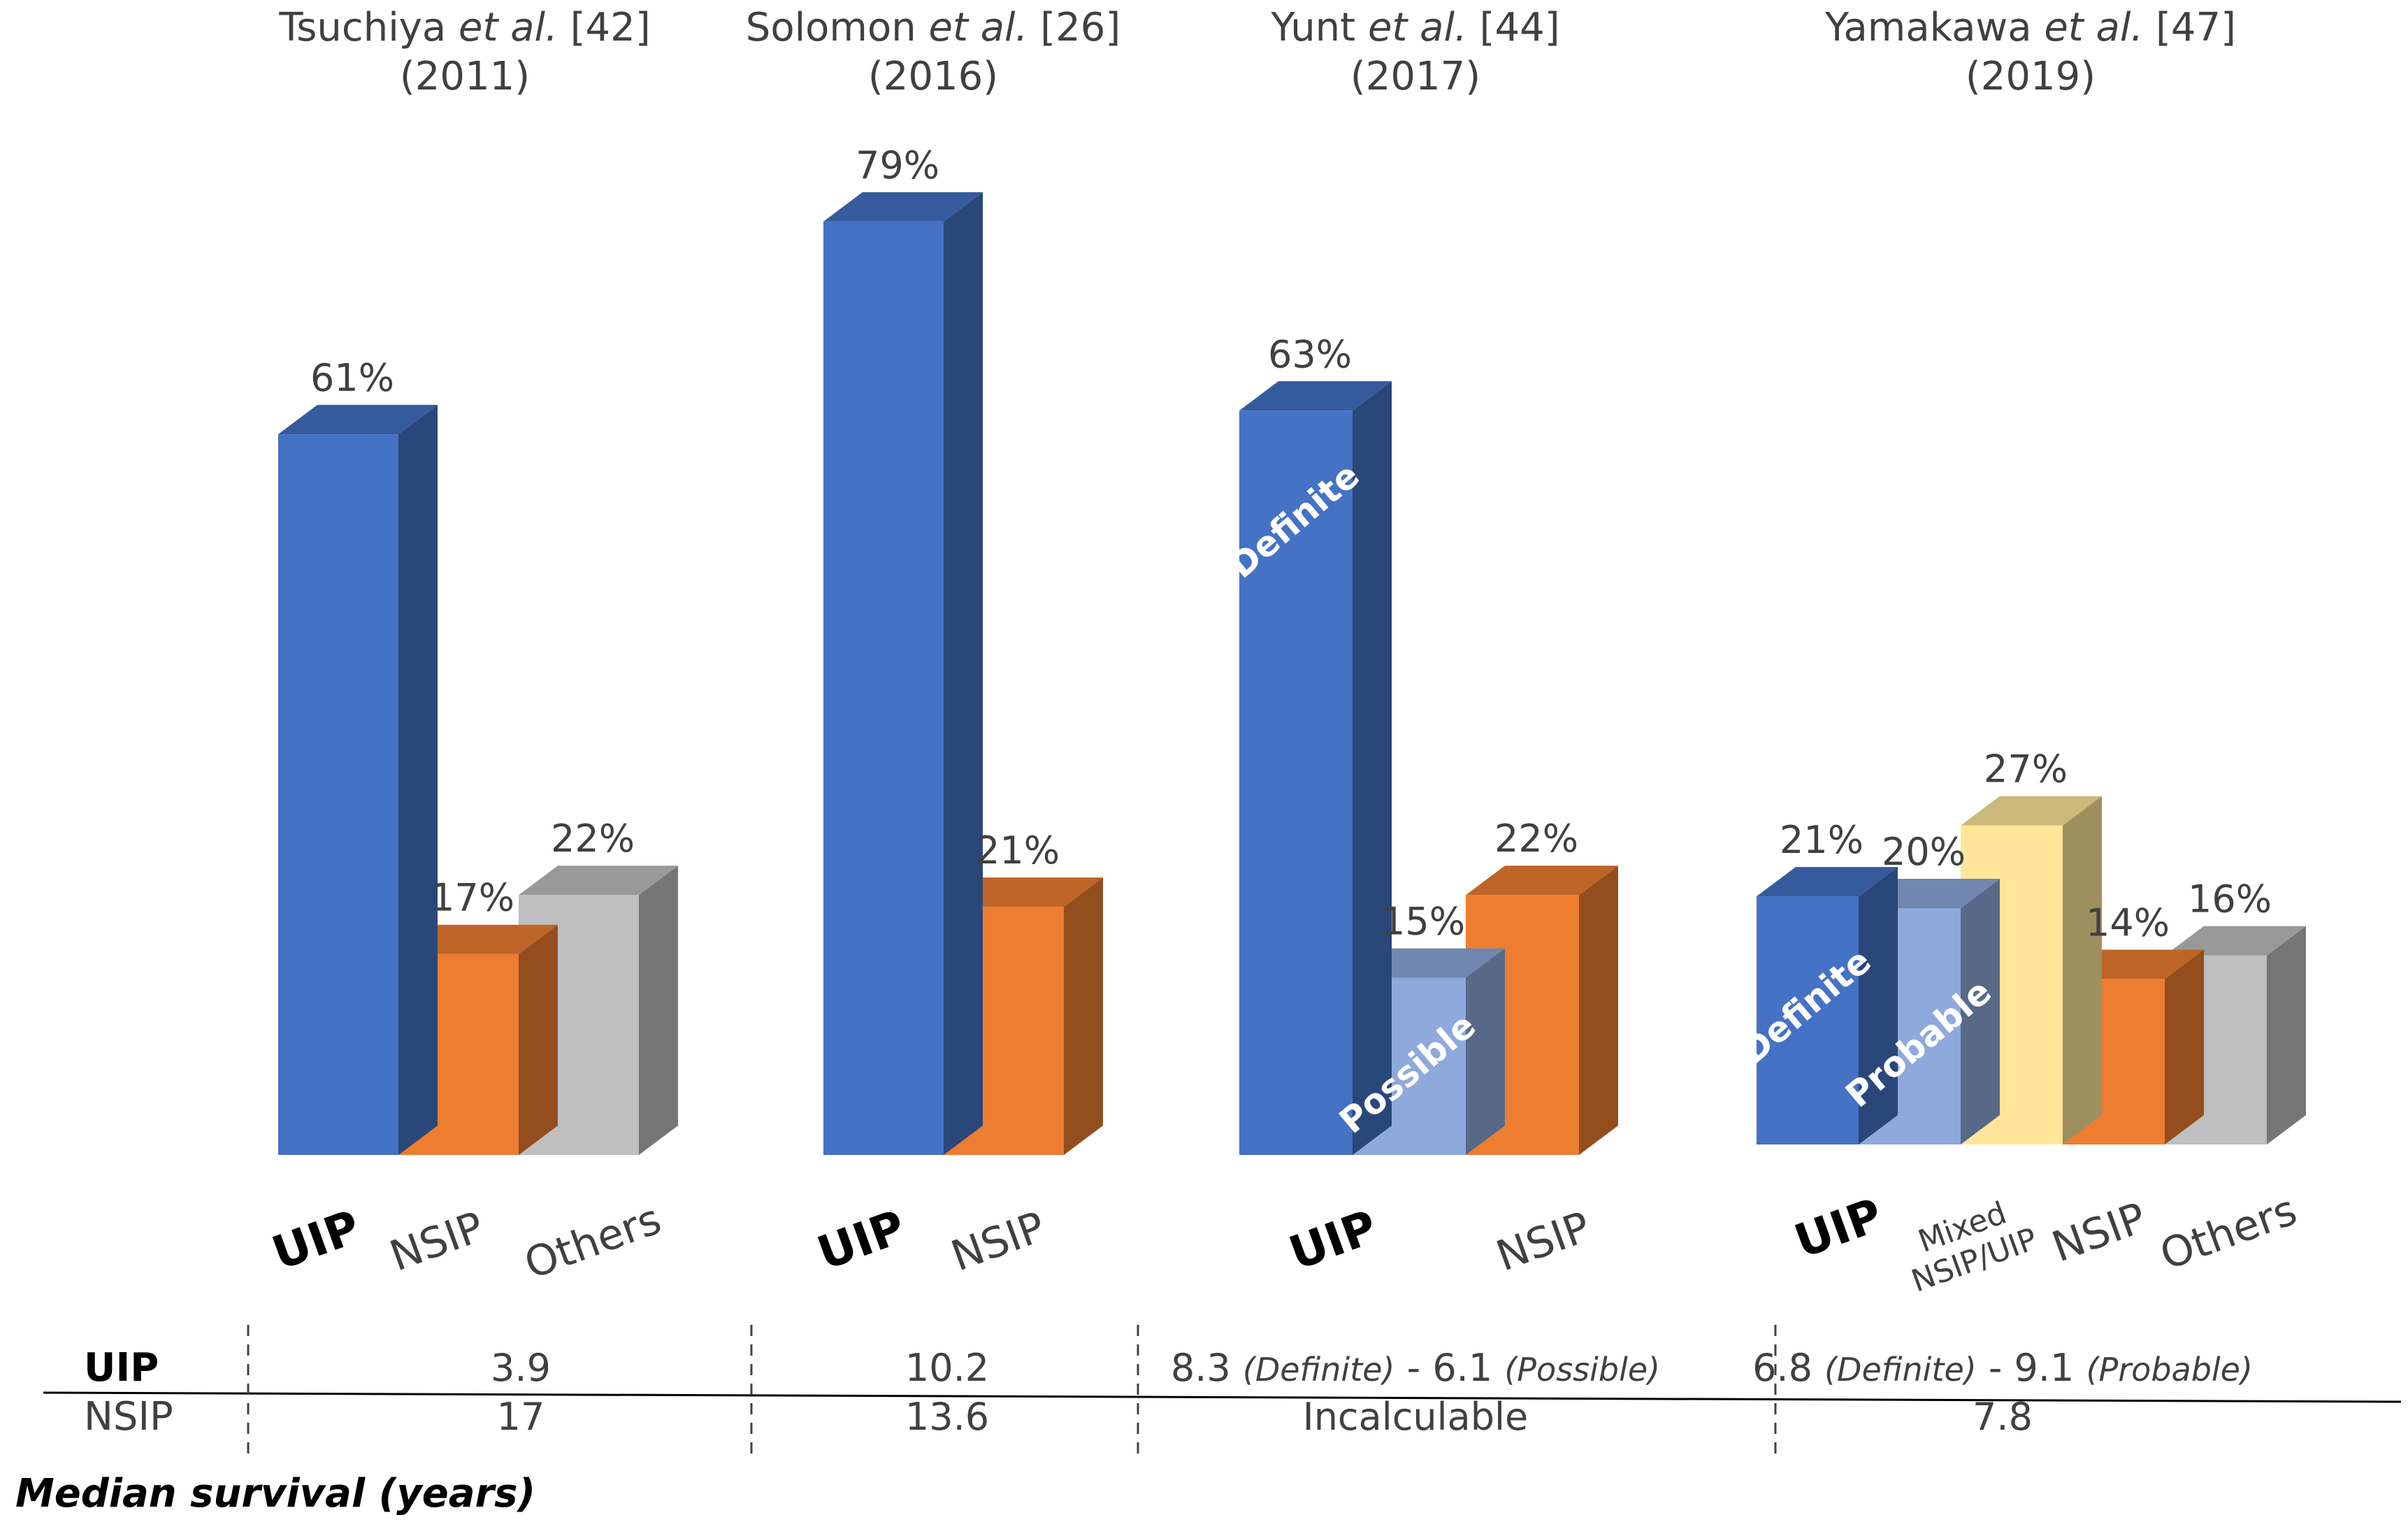  What do you see at coordinates (2030, 27) in the screenshot?
I see `study-title: Yamakawa et al. [47]` at bounding box center [2030, 27].